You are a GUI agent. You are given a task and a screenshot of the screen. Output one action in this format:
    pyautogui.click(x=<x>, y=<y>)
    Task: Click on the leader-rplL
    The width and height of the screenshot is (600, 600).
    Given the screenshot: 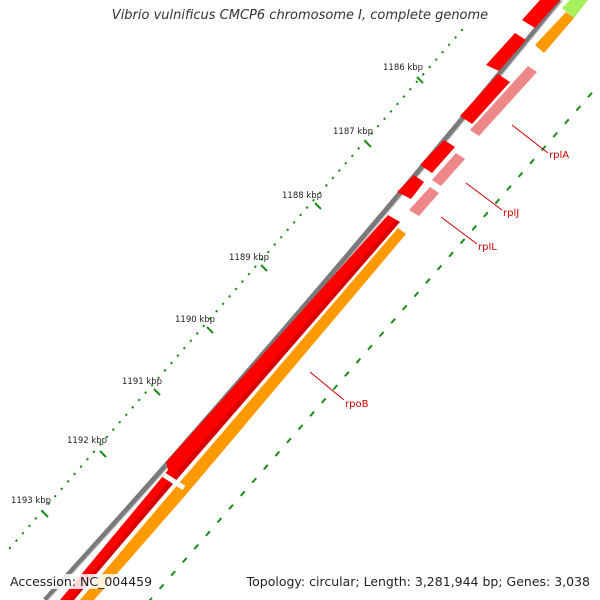 What is the action you would take?
    pyautogui.click(x=459, y=230)
    